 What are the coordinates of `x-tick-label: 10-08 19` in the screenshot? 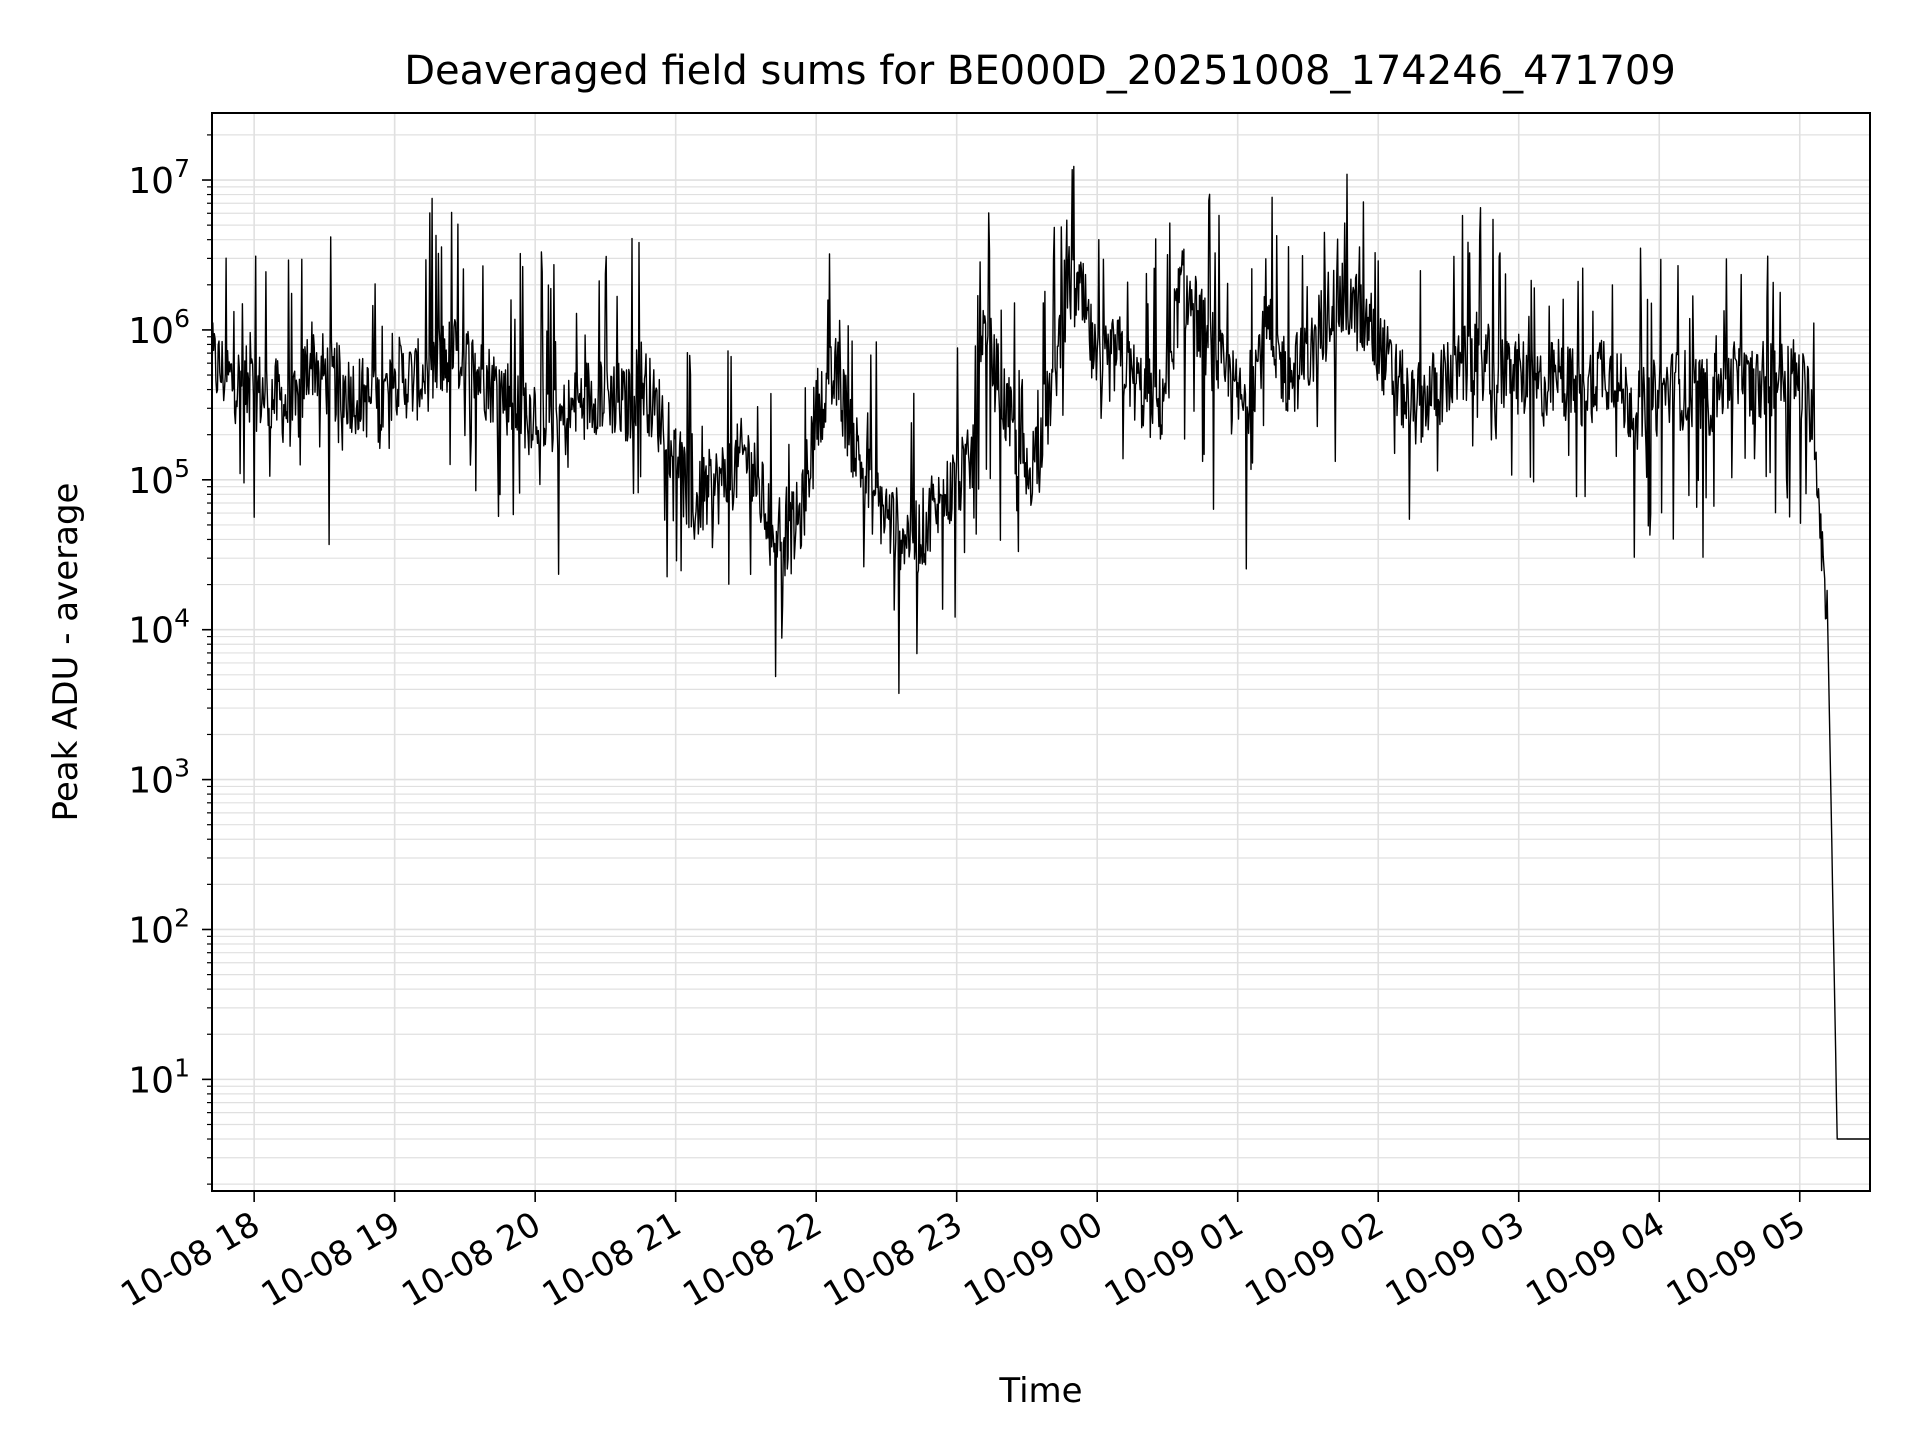 It's located at (331, 1259).